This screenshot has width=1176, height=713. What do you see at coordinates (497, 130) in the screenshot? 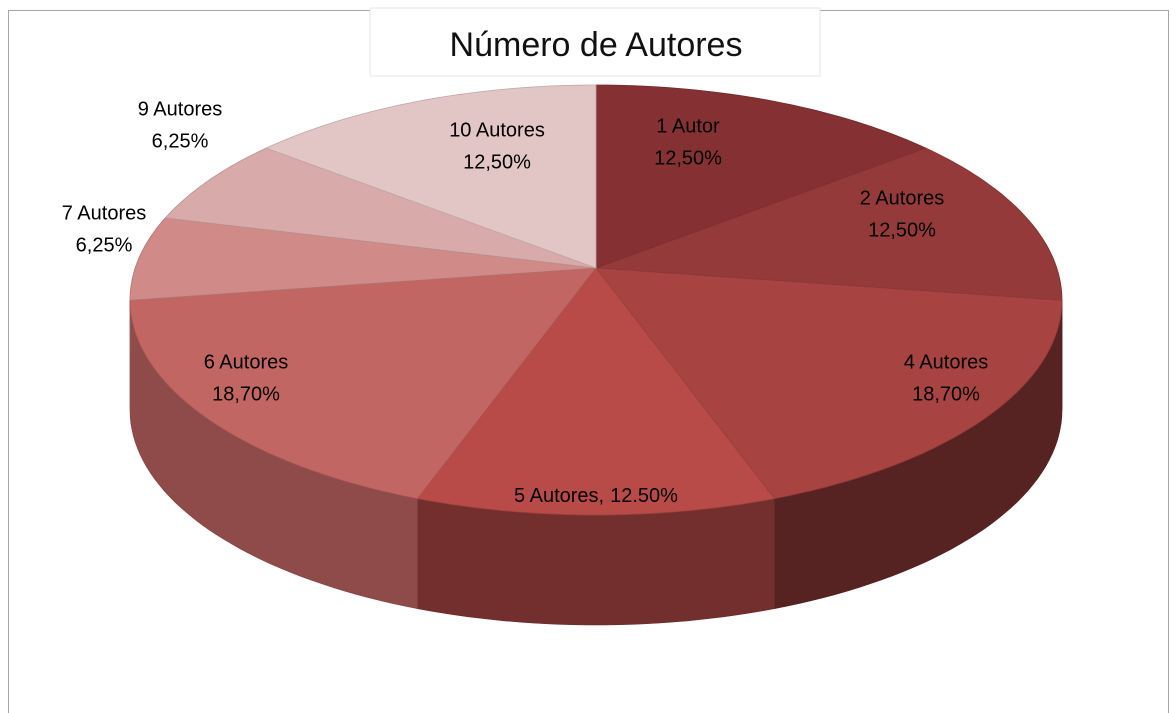
I see `category-label: 10 Autores` at bounding box center [497, 130].